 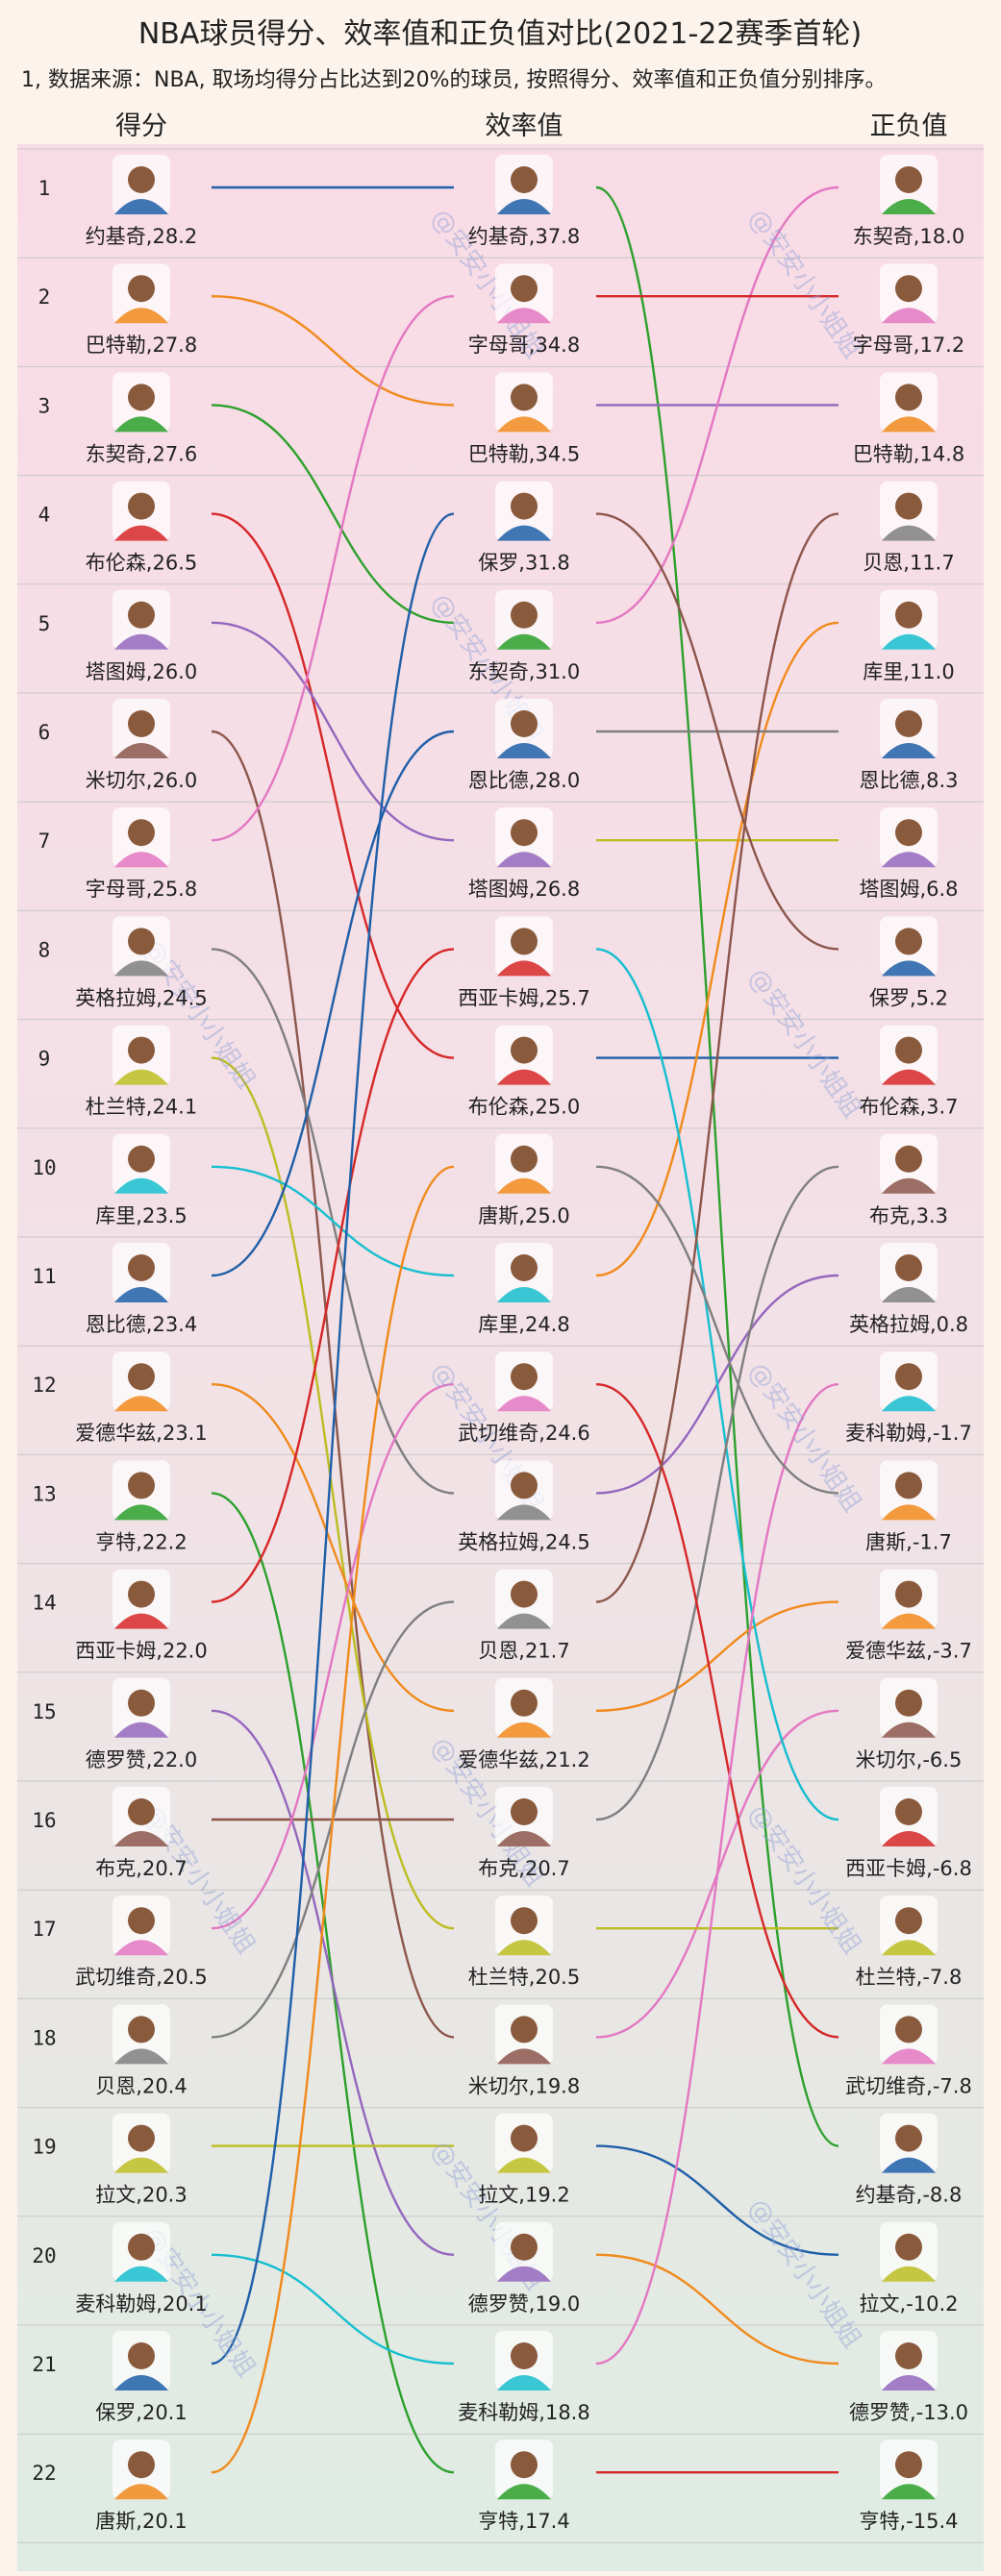 I want to click on player-value-label: 巴特勒,34.5, so click(x=524, y=454).